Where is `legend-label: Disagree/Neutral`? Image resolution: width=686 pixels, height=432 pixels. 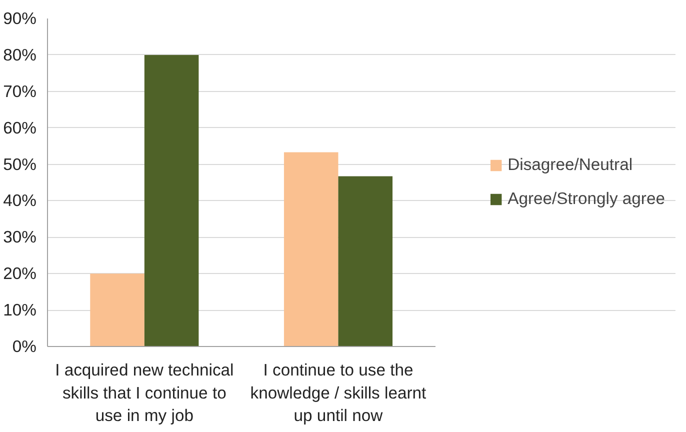
legend-label: Disagree/Neutral is located at coordinates (570, 165).